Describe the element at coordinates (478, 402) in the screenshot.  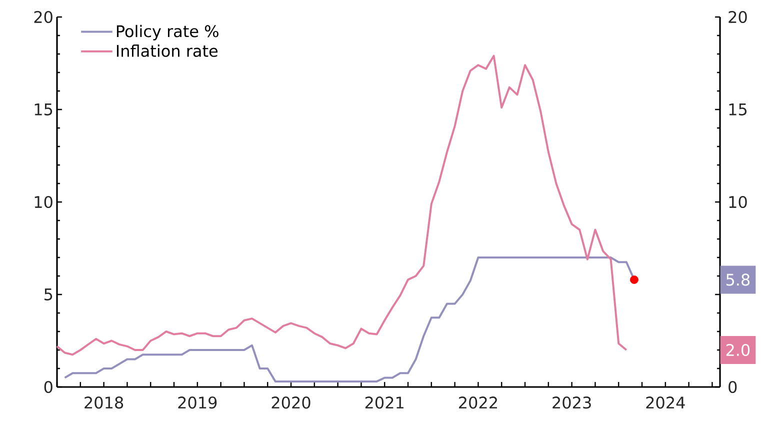
I see `x-tick-label: 2022` at that location.